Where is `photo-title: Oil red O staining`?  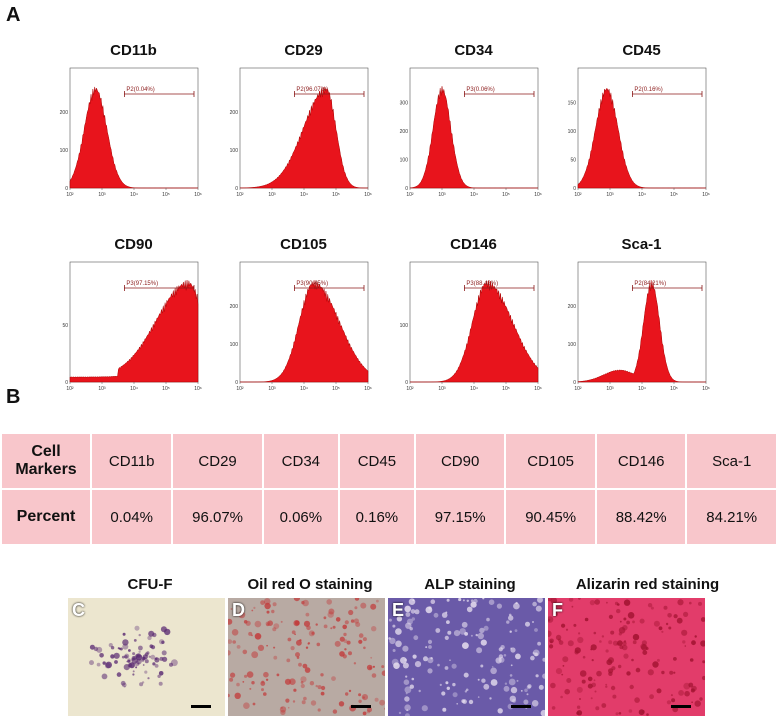
photo-title: Oil red O staining is located at coordinates (310, 584).